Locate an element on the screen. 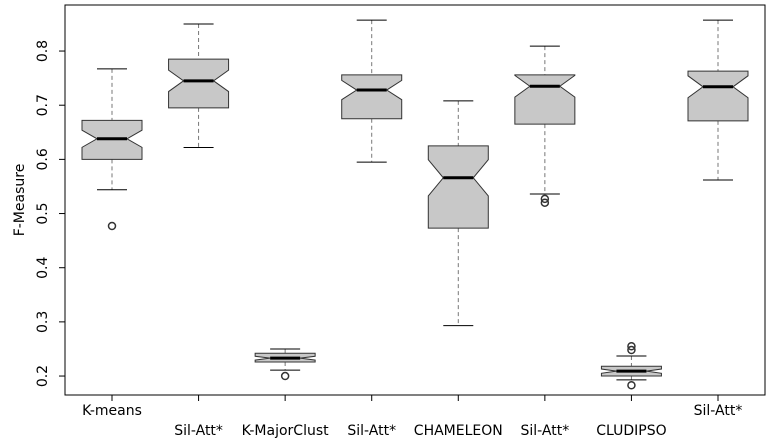 The height and width of the screenshot is (447, 767). y-tick-label: 0.2 is located at coordinates (43, 376).